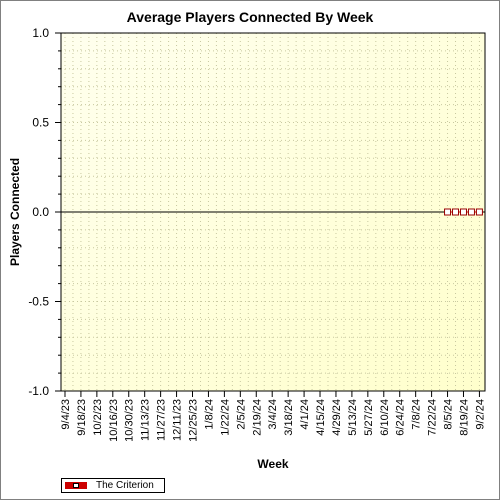 This screenshot has width=500, height=500. I want to click on x-tick-label: 6/24/24, so click(401, 417).